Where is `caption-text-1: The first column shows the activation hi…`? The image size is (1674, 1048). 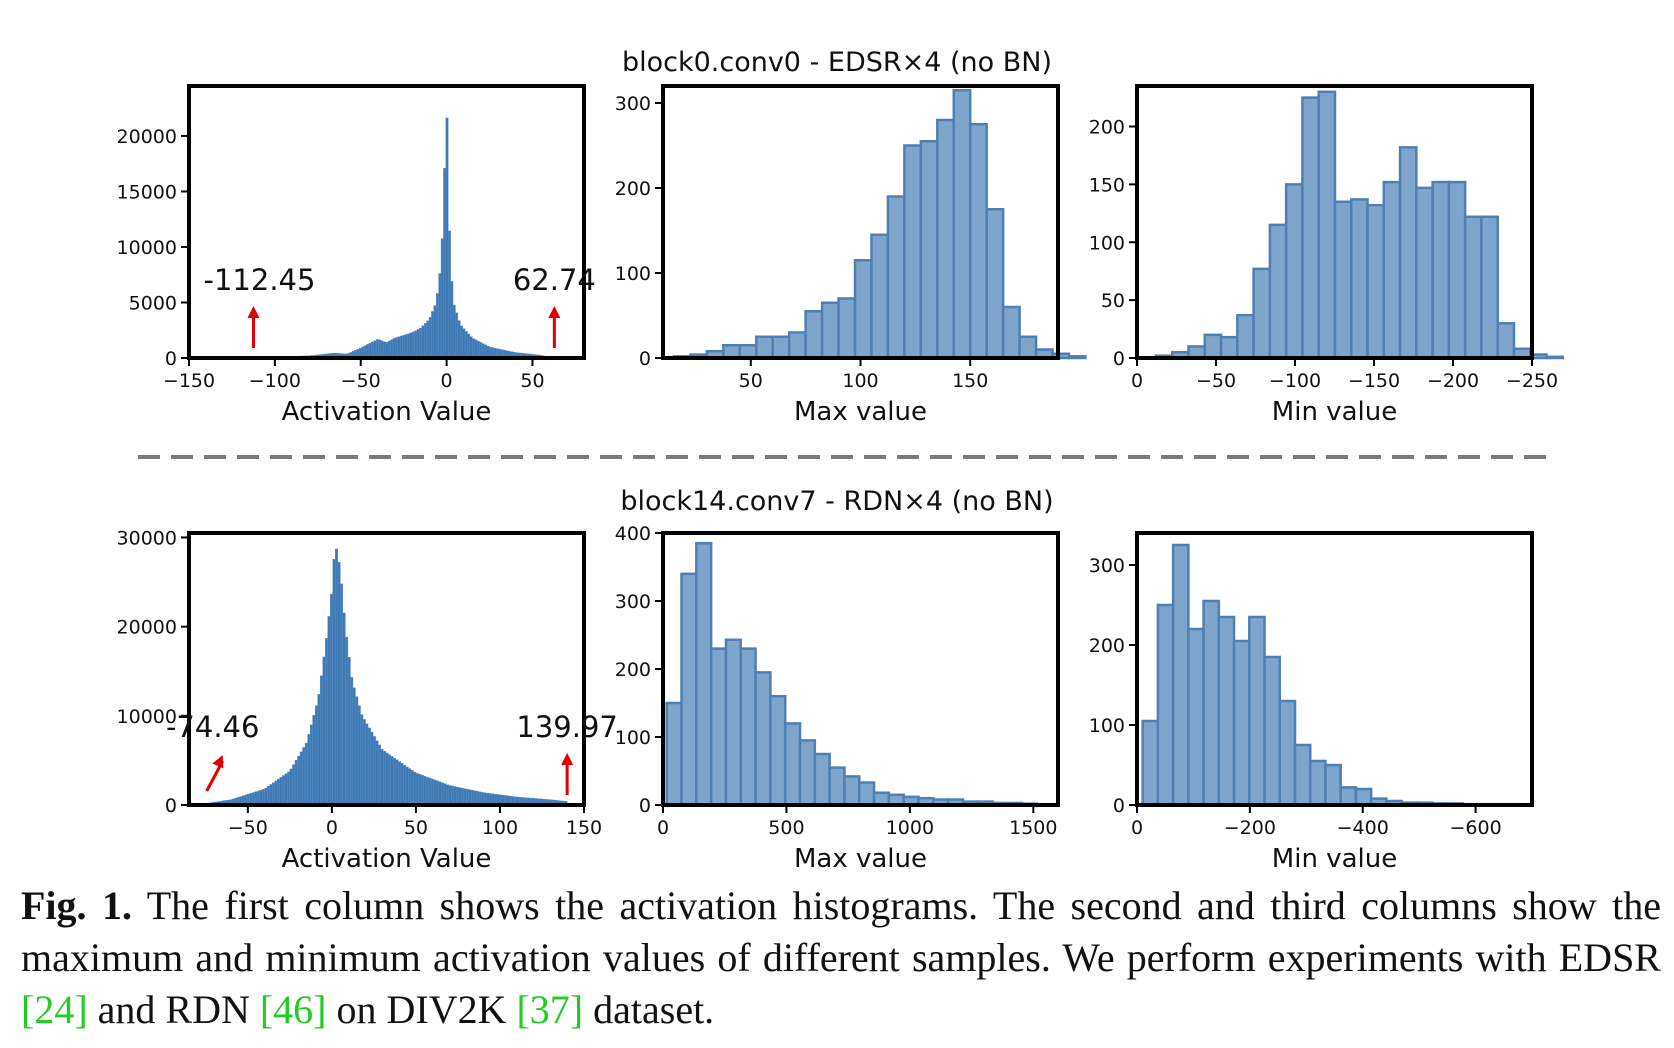 caption-text-1: The first column shows the activation hi… is located at coordinates (841, 931).